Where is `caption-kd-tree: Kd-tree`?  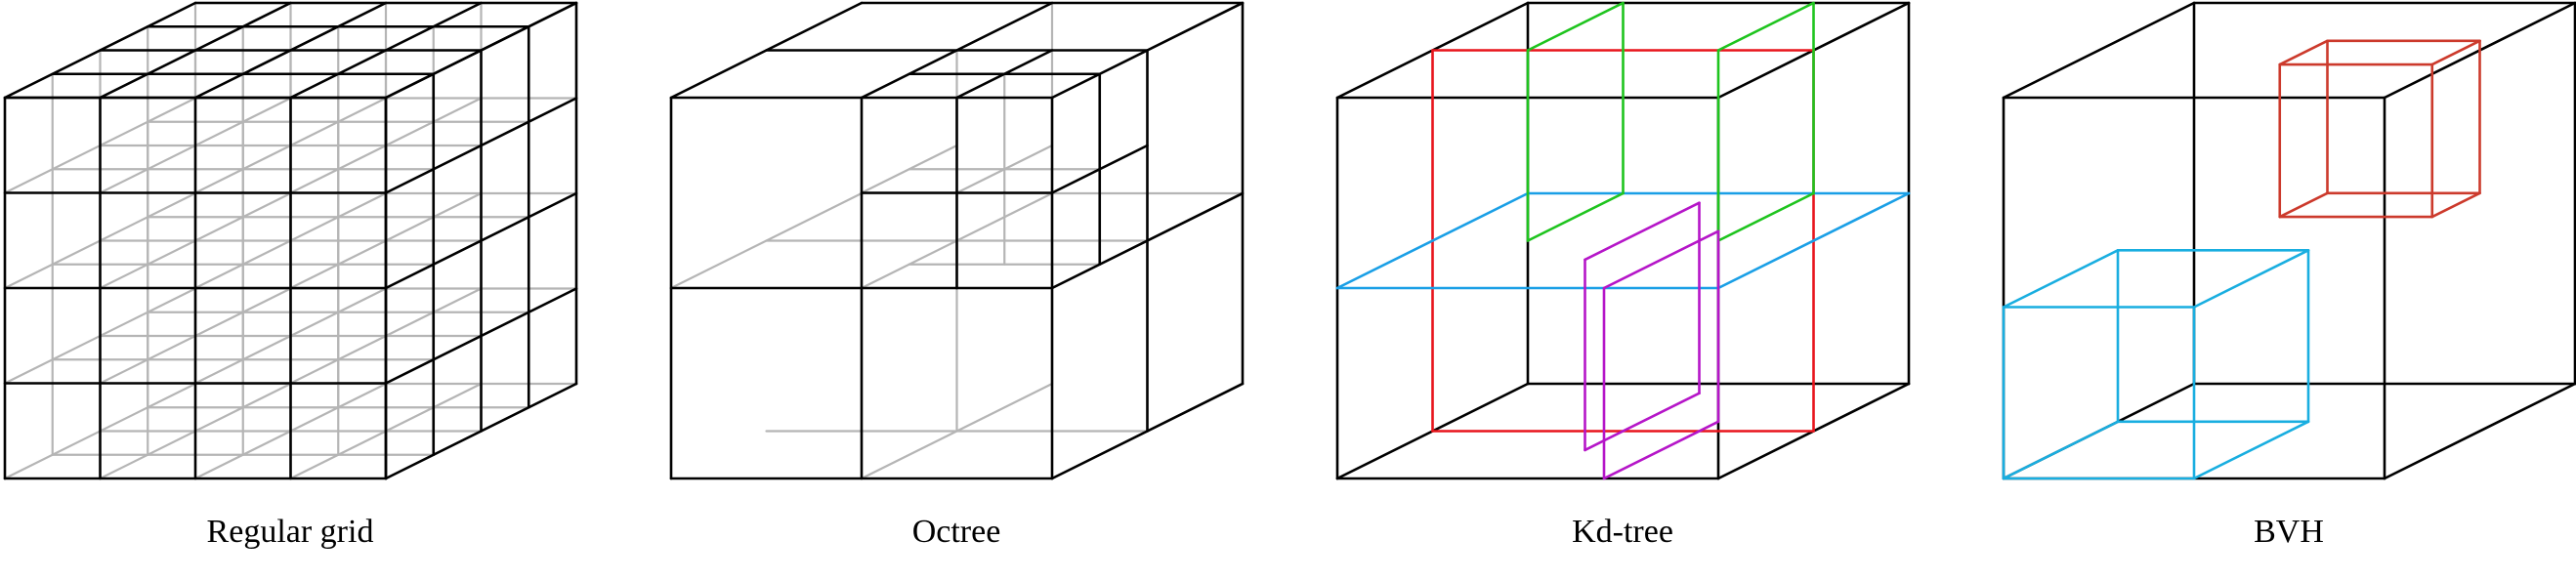
caption-kd-tree: Kd-tree is located at coordinates (1622, 532).